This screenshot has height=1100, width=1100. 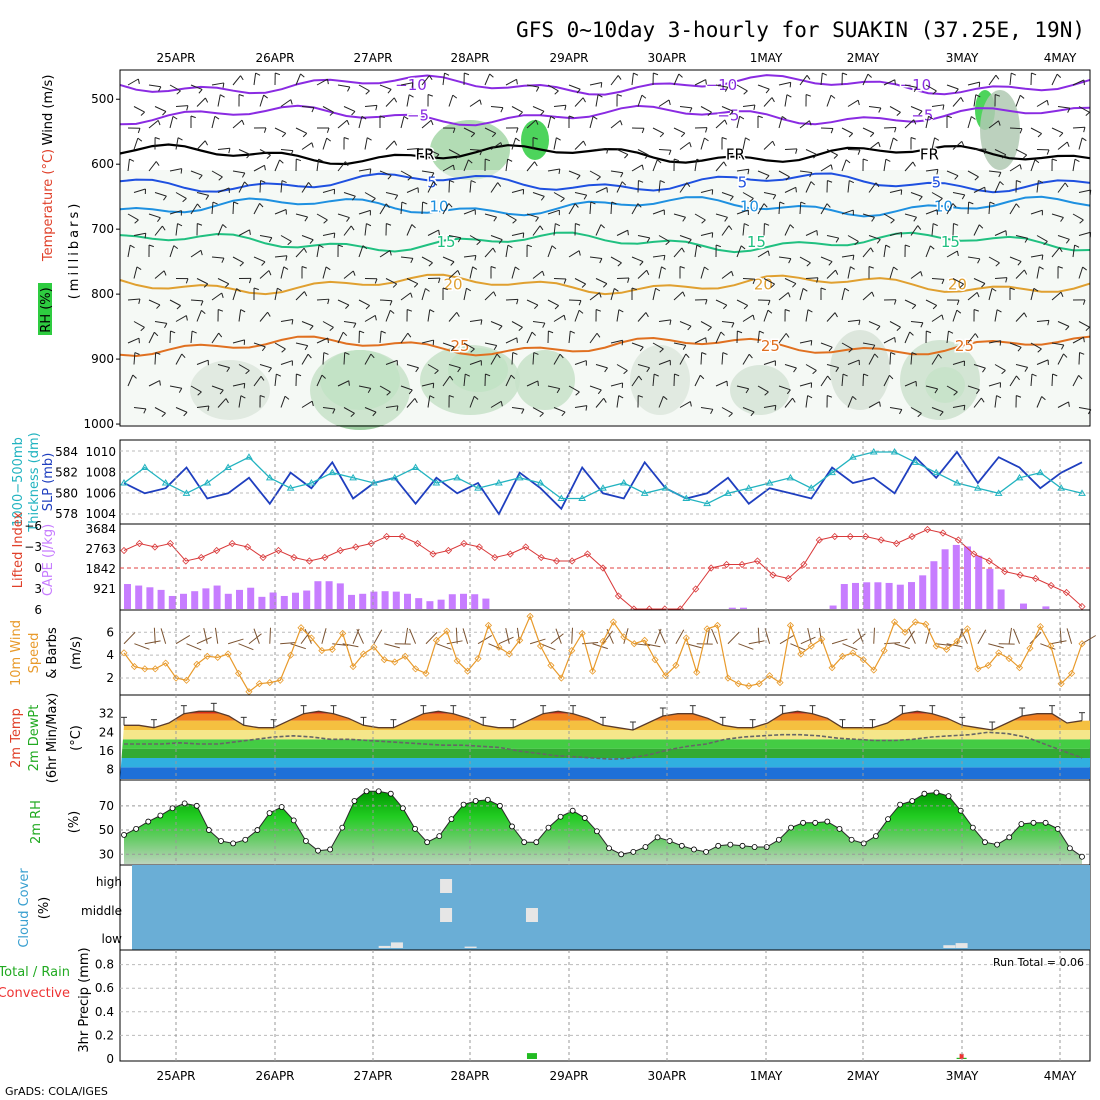 I want to click on cloud-background, so click(x=611, y=907).